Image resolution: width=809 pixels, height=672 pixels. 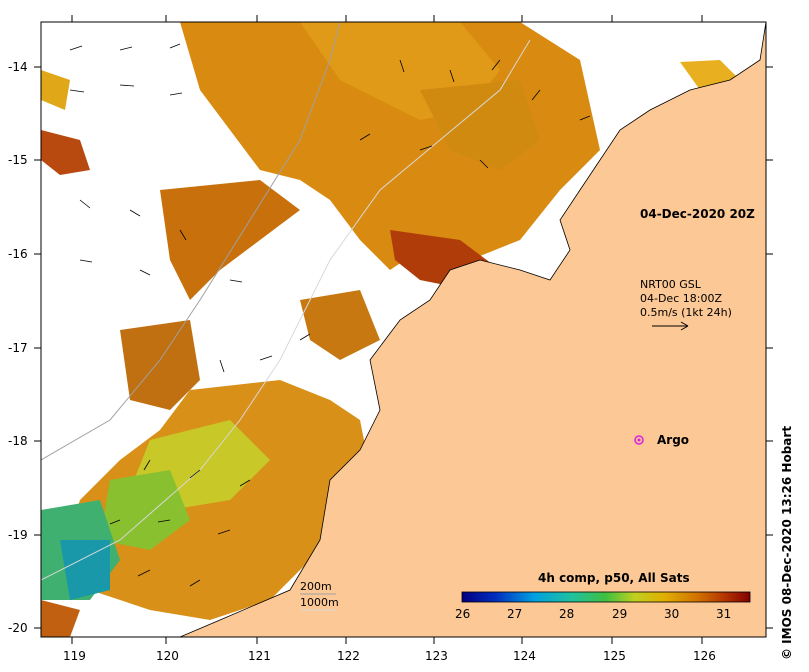 What do you see at coordinates (681, 298) in the screenshot?
I see `currents-time: 04-Dec 18:00Z` at bounding box center [681, 298].